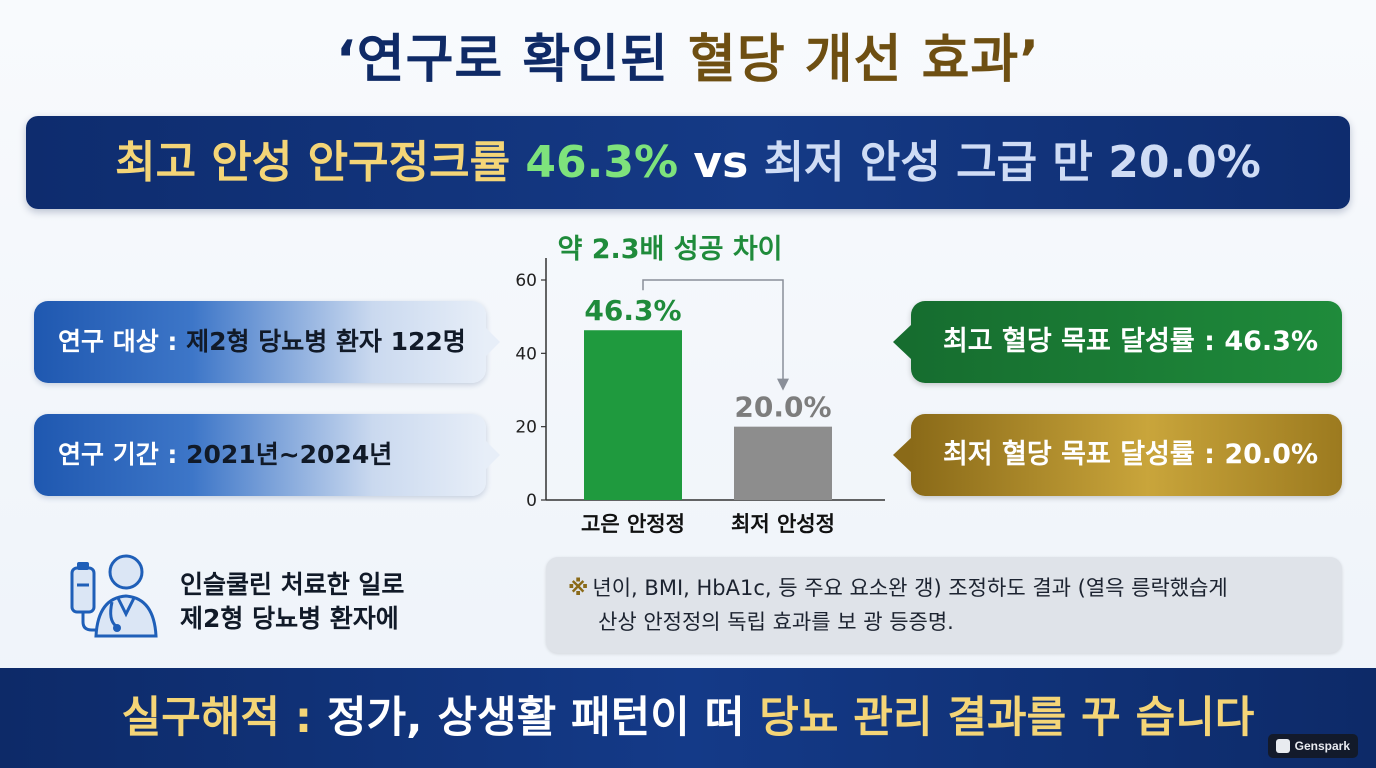 This screenshot has width=1376, height=768. I want to click on genspark-badge: Genspark, so click(1312, 746).